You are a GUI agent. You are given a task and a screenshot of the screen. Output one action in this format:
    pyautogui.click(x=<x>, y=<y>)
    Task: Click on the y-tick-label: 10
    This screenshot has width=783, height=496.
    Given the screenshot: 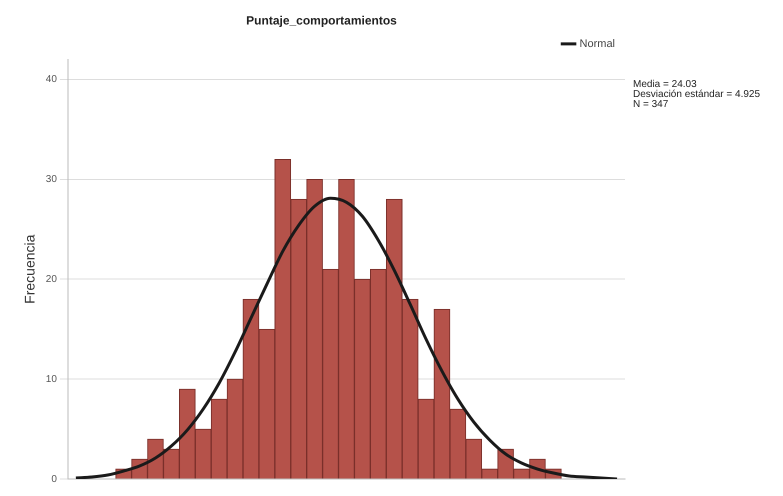 What is the action you would take?
    pyautogui.click(x=52, y=379)
    